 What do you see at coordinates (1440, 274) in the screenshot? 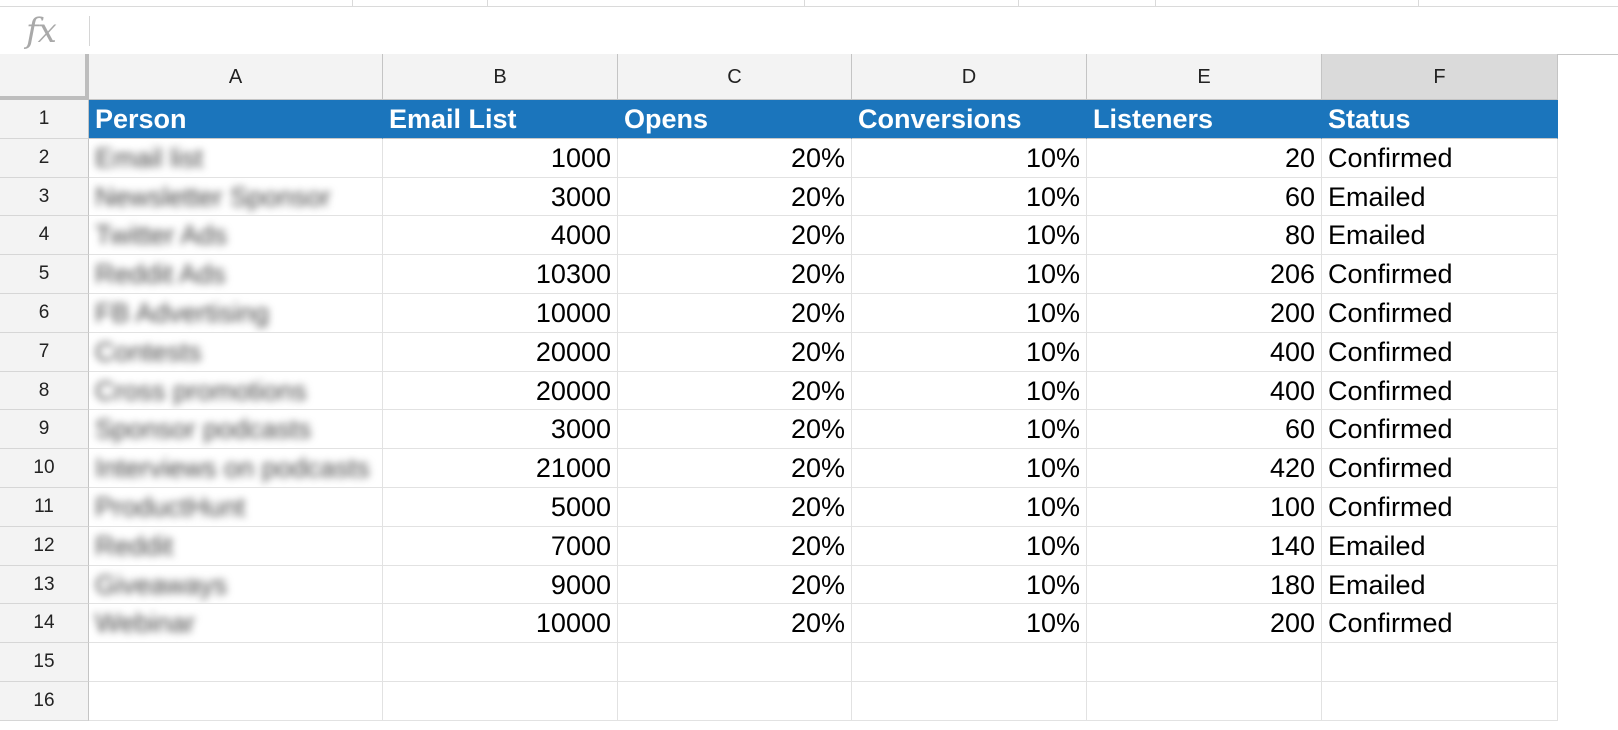
I see `cell-f5: Confirmed` at bounding box center [1440, 274].